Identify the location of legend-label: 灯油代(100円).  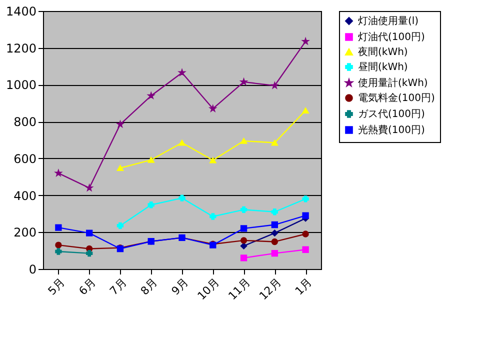
(391, 37).